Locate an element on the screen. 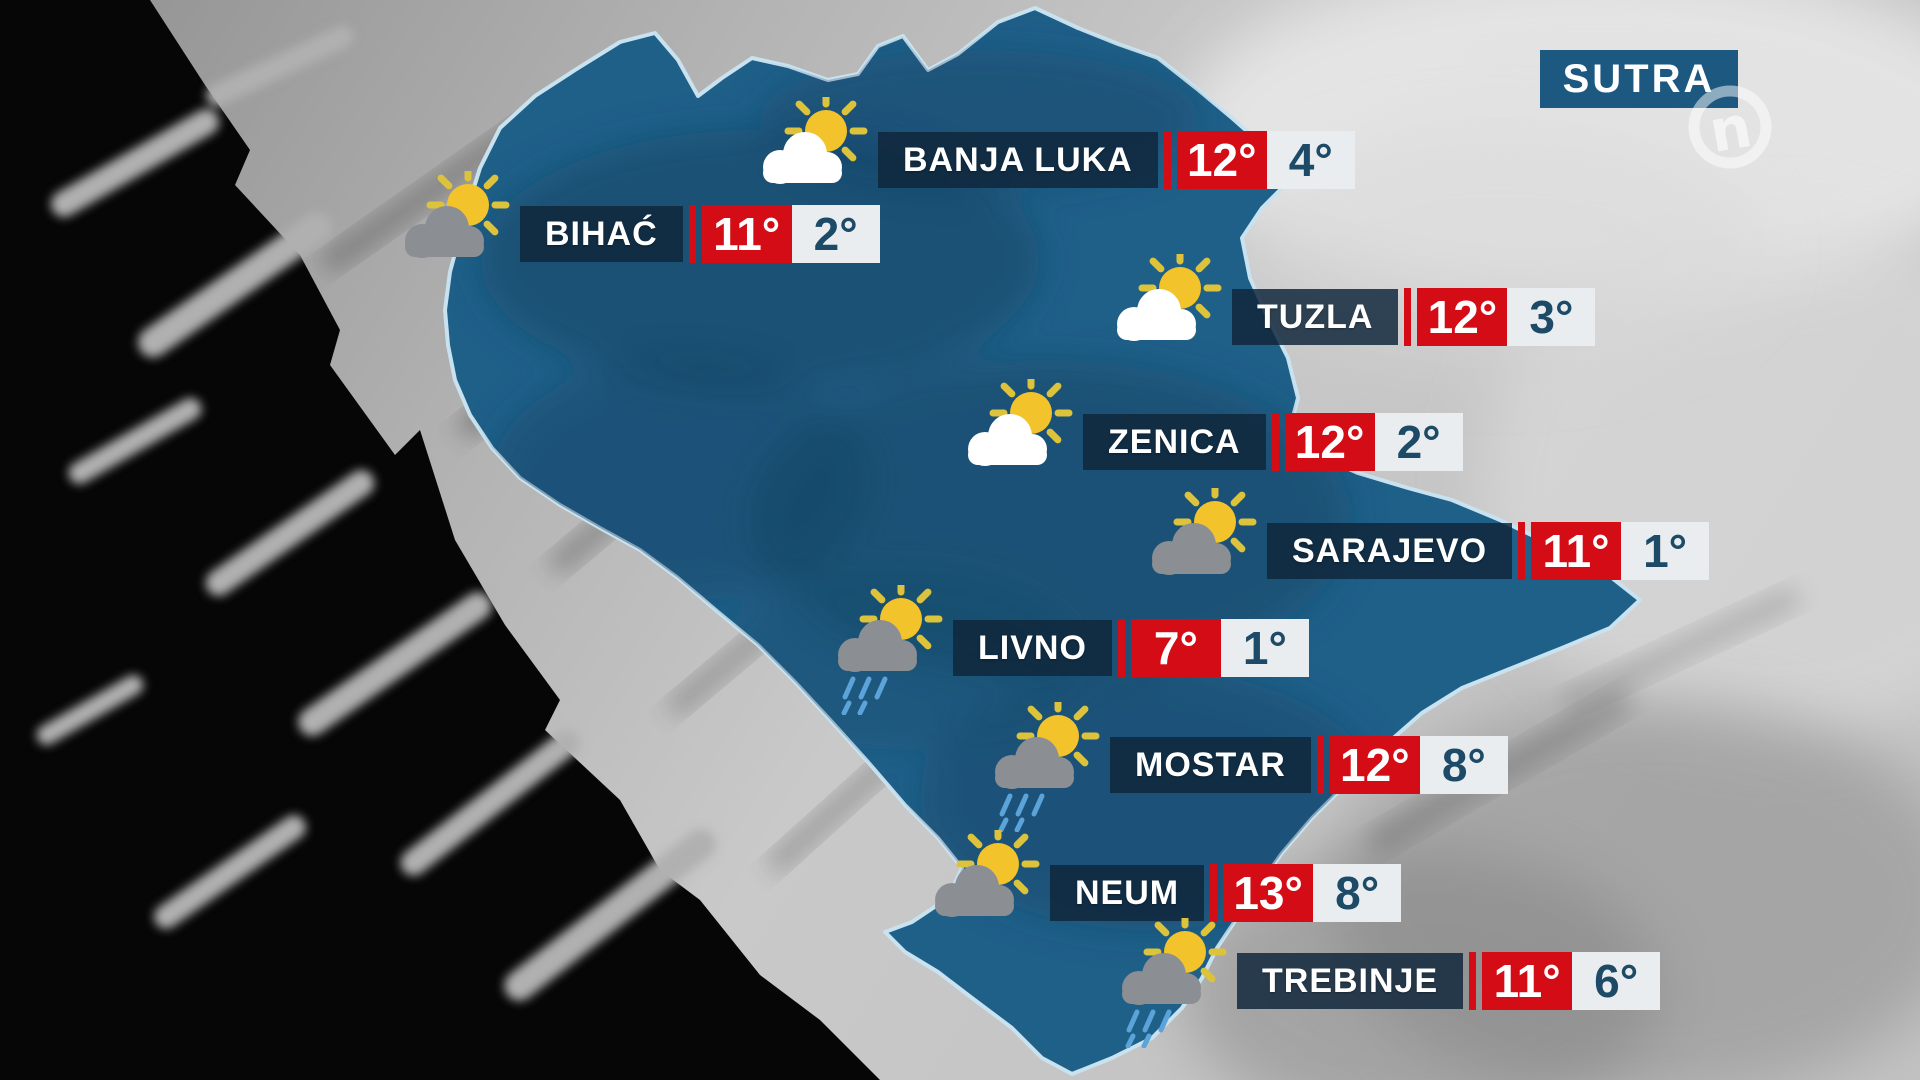 The width and height of the screenshot is (1920, 1080). city-label: LIVNO is located at coordinates (1032, 648).